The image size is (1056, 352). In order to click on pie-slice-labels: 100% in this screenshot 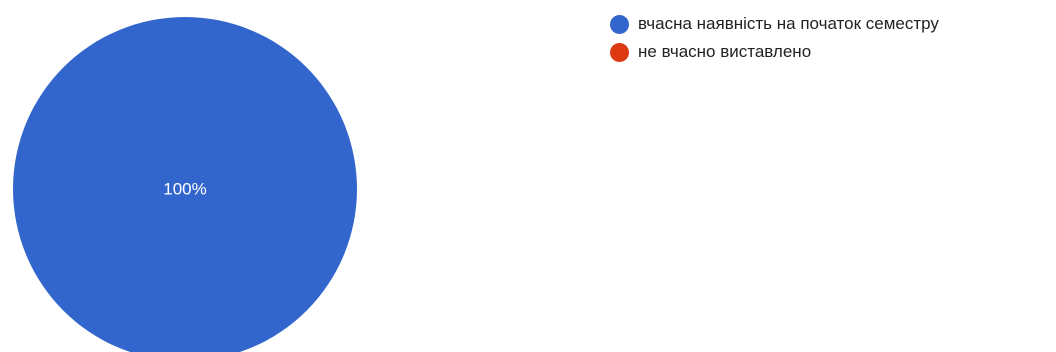, I will do `click(184, 189)`.